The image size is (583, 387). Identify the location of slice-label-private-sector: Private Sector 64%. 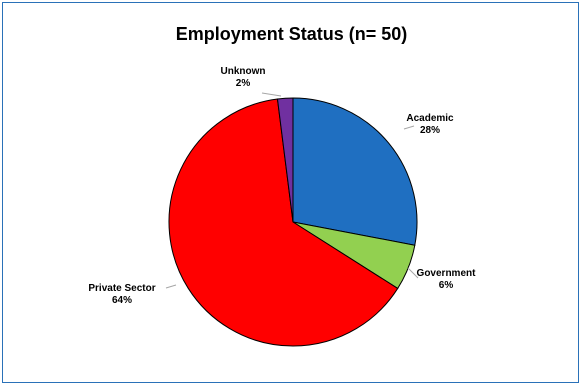
(121, 294).